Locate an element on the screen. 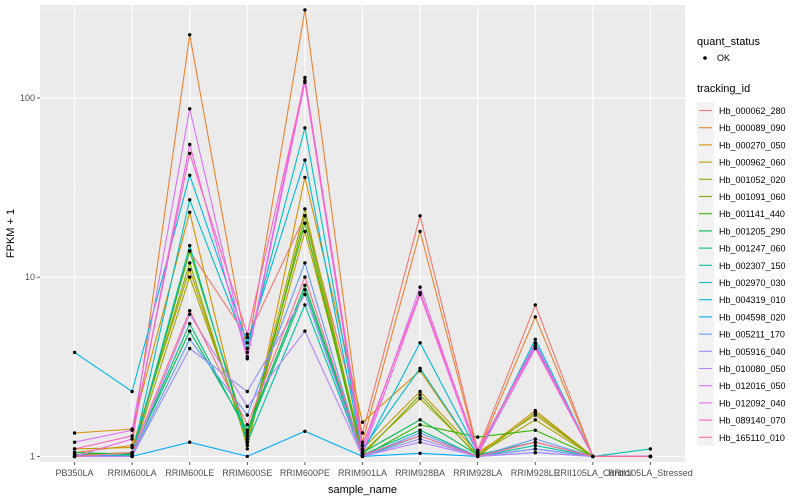 The image size is (800, 500). x-tick-label: RRIM901LA is located at coordinates (362, 473).